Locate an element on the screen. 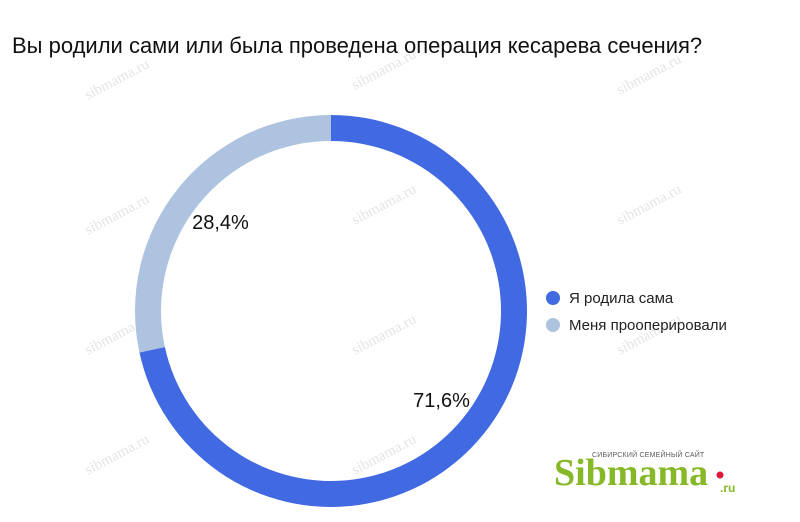  legend-label-1: Я родила сама is located at coordinates (621, 298).